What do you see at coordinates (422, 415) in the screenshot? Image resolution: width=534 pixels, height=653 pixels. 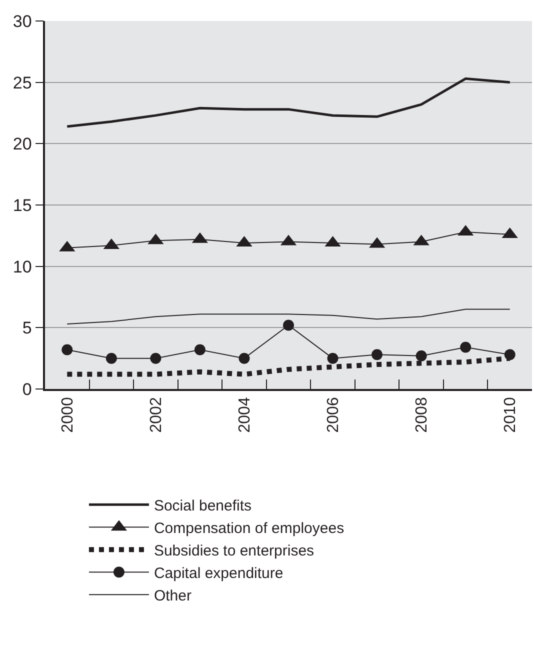 I see `x-tick-label: 2008` at bounding box center [422, 415].